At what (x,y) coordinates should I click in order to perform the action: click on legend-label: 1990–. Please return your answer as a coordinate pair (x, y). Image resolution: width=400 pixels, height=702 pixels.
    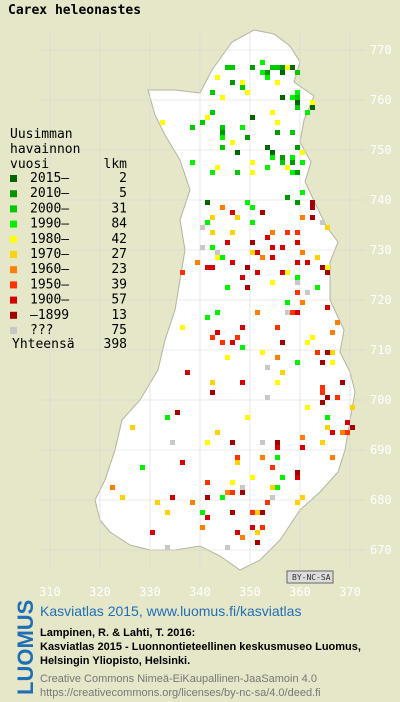
    Looking at the image, I should click on (49, 224).